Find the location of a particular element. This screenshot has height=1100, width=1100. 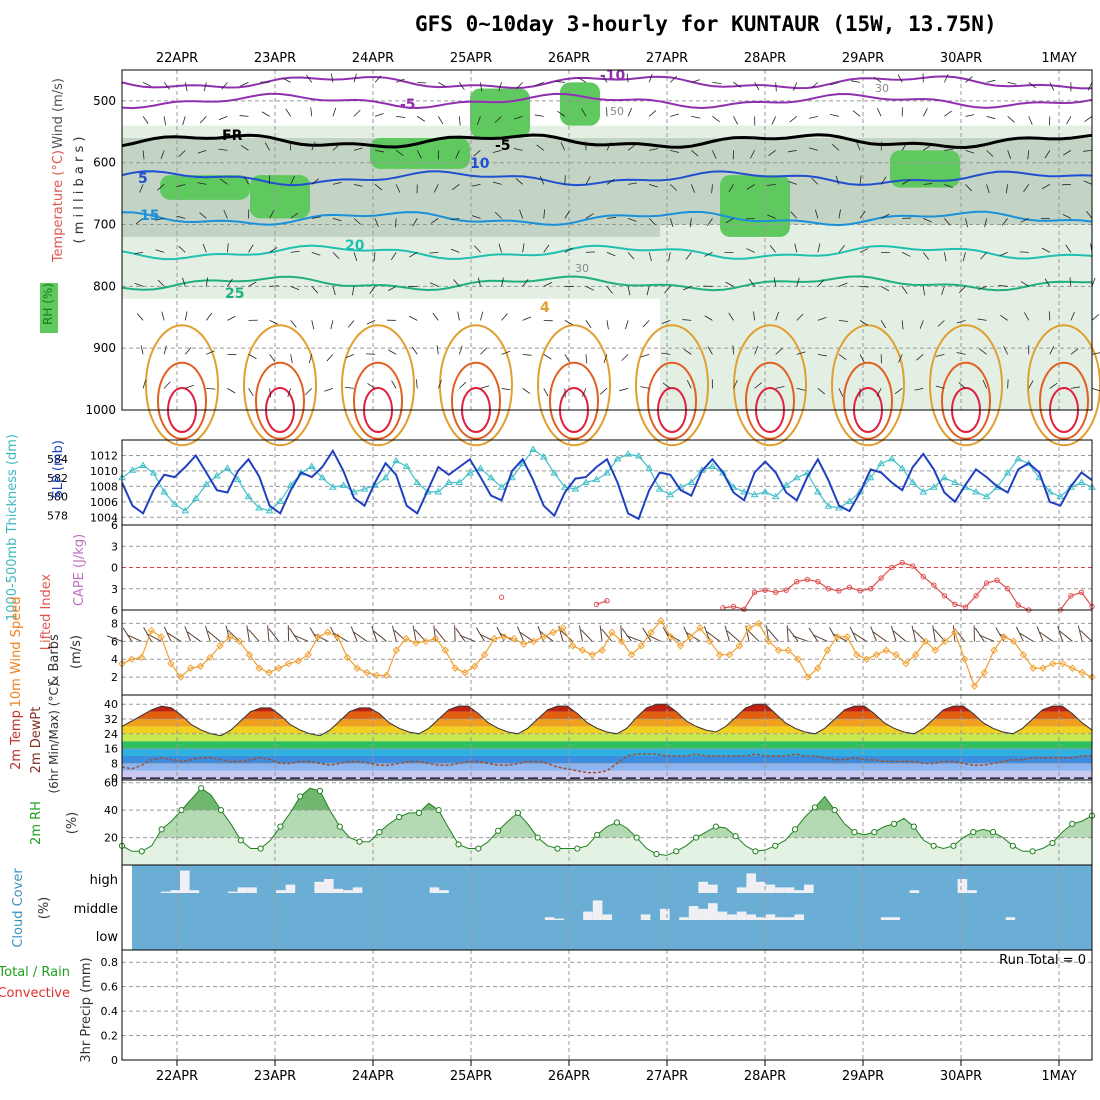

cloud-mid-bar is located at coordinates (607, 917).